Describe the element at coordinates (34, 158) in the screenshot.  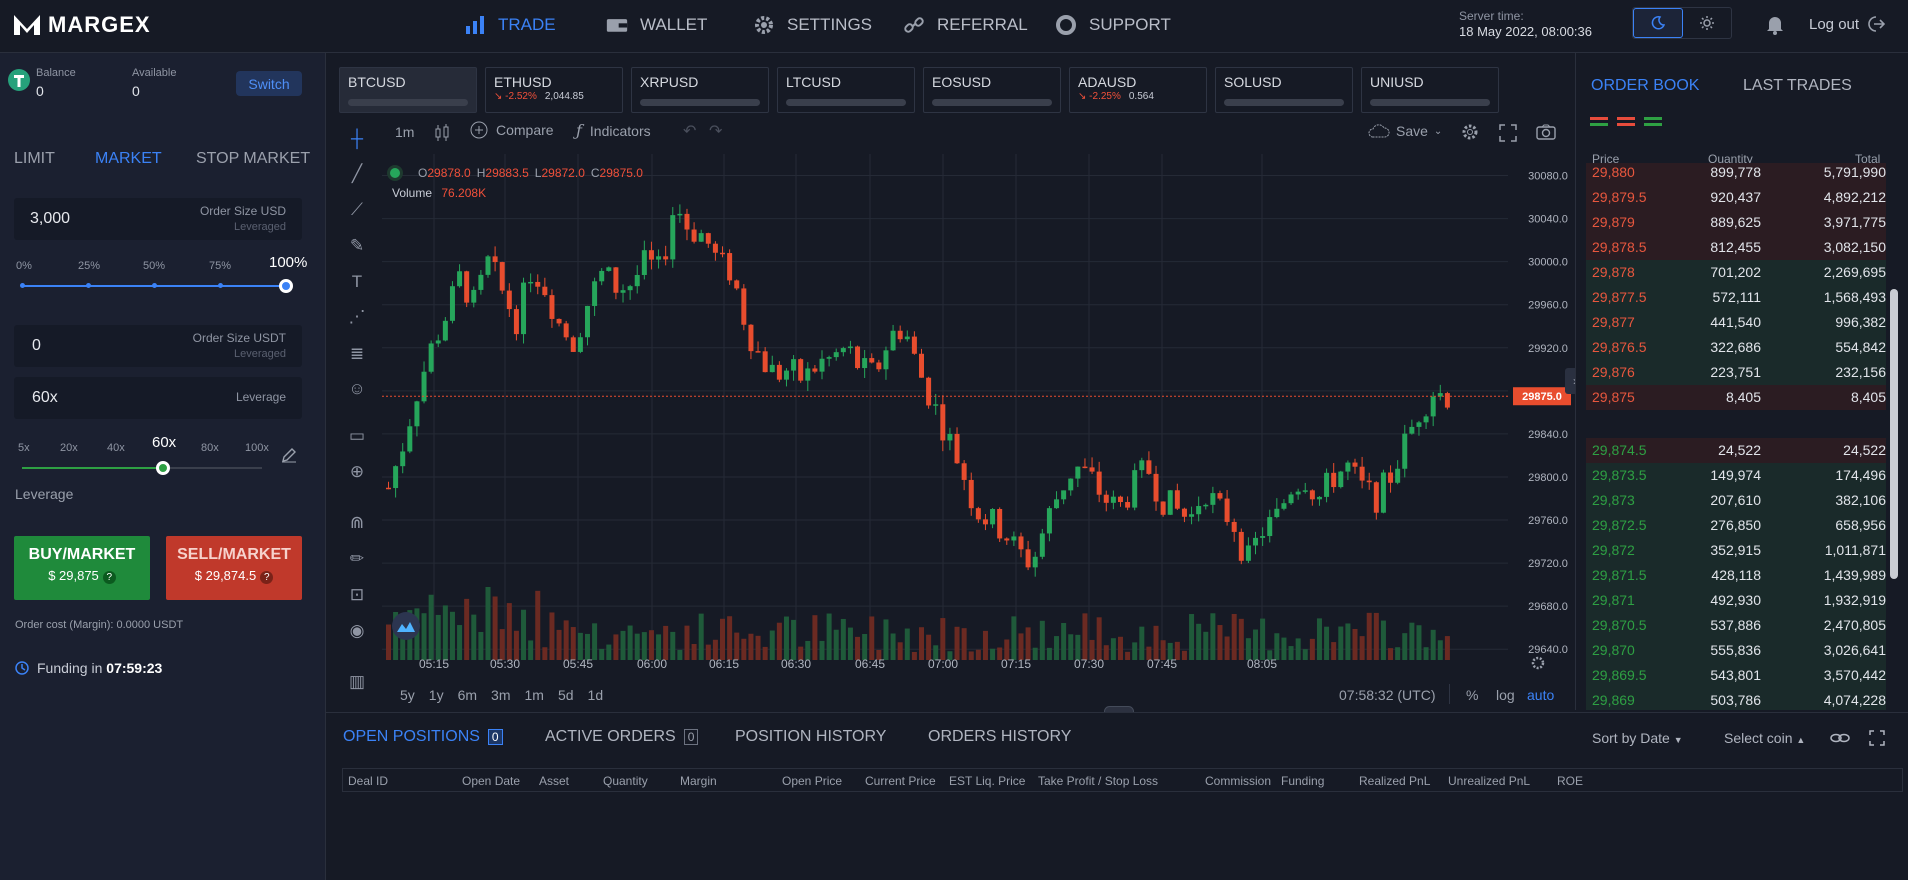
I see `tab-limit: LIMIT` at that location.